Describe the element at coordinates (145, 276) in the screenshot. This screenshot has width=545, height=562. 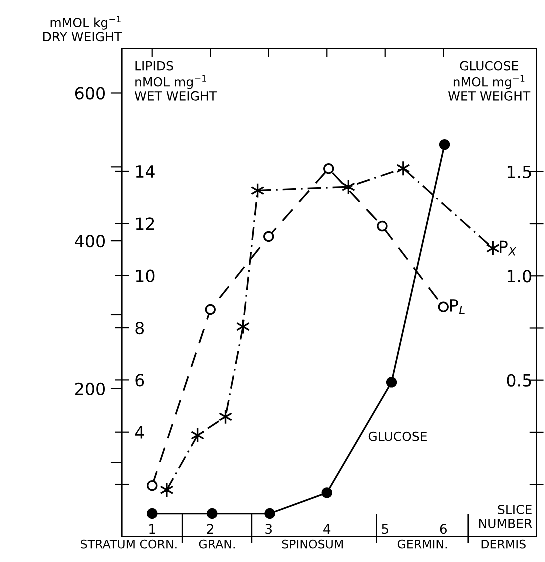
I see `y3-tick-label: 10` at that location.